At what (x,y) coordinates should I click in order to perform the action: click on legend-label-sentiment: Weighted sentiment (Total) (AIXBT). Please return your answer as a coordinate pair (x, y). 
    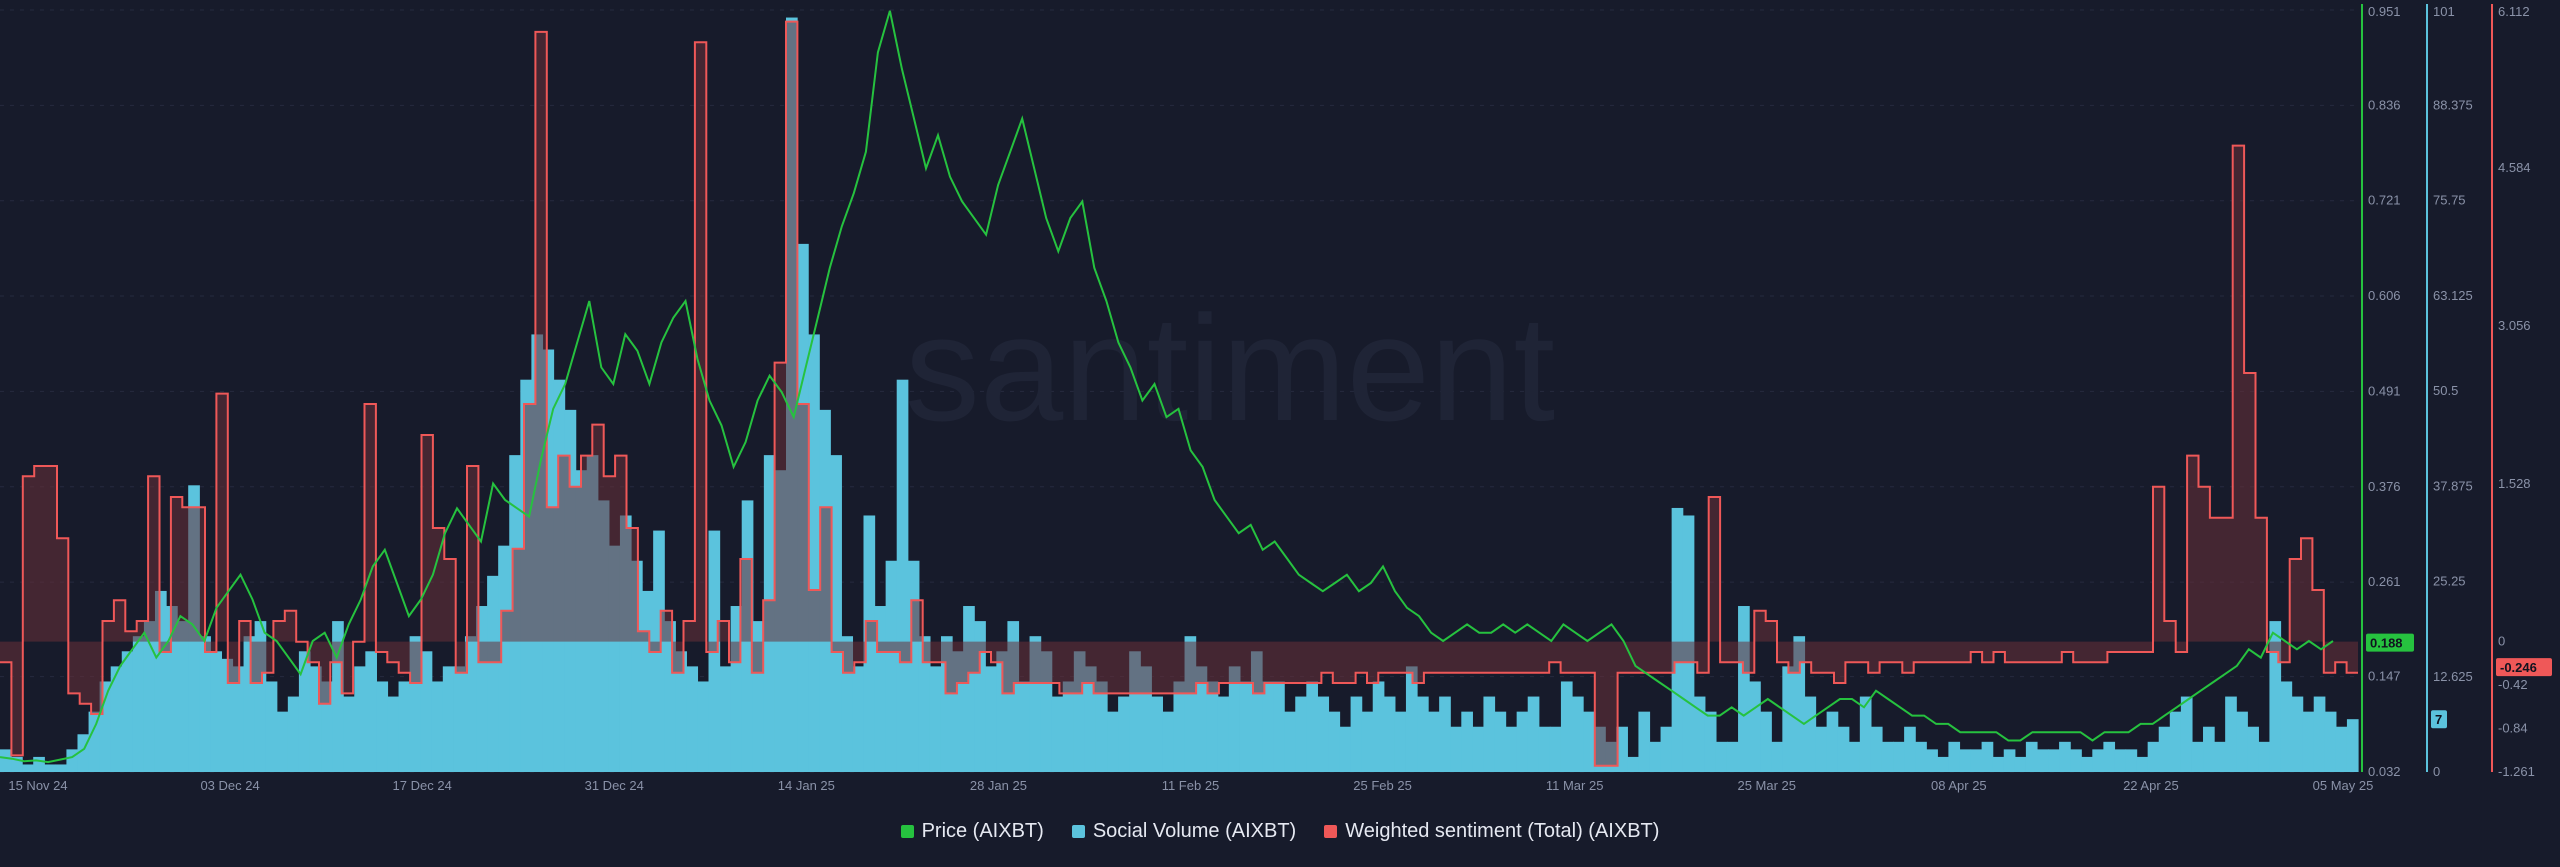
    Looking at the image, I should click on (1502, 831).